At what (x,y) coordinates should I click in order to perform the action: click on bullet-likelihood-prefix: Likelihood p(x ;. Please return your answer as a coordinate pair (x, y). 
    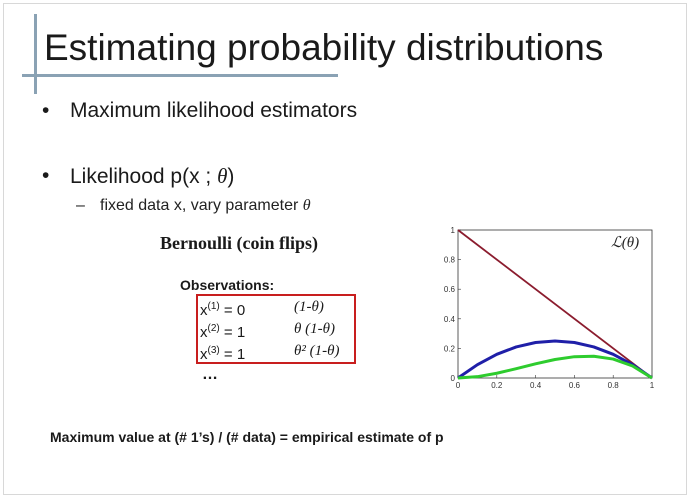
    Looking at the image, I should click on (144, 176).